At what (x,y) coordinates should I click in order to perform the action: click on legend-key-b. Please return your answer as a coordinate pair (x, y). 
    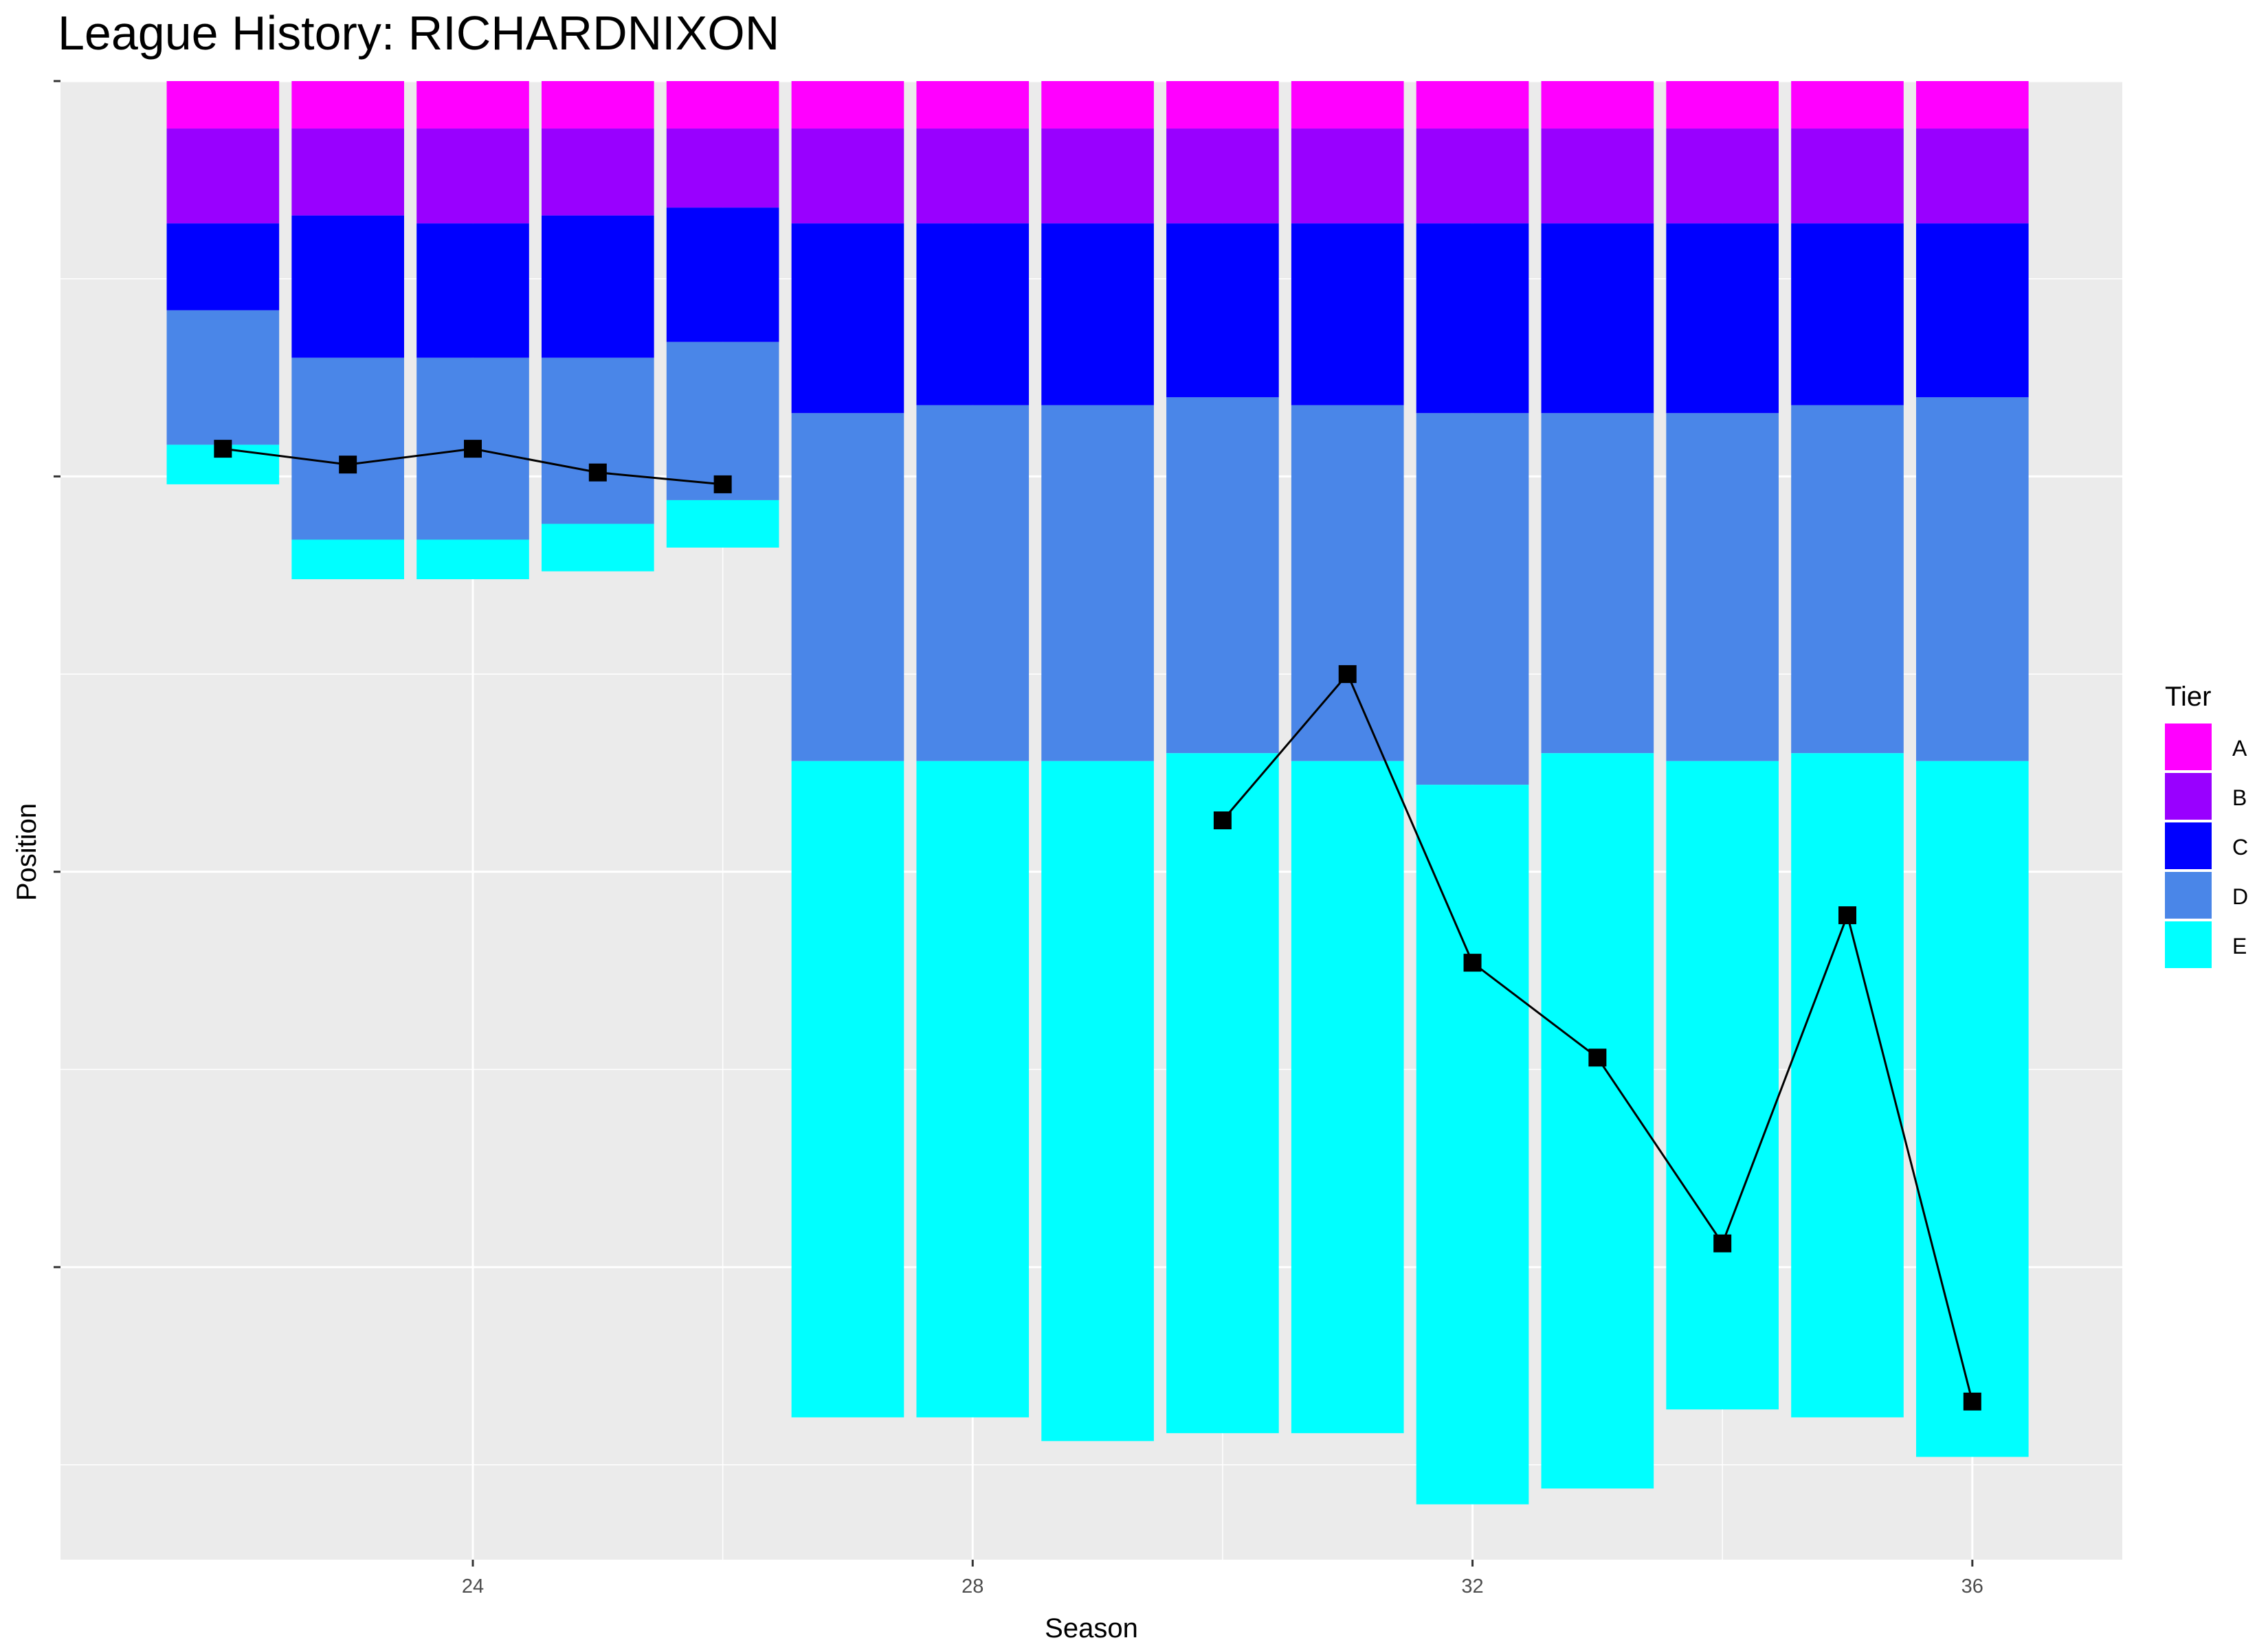
    Looking at the image, I should click on (2188, 796).